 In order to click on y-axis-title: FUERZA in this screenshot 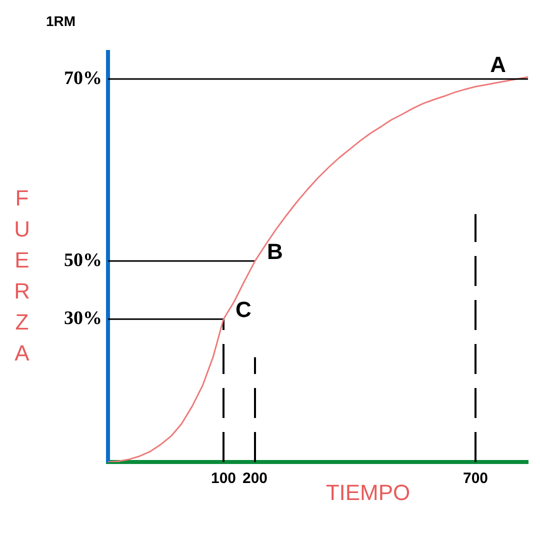, I will do `click(22, 276)`.